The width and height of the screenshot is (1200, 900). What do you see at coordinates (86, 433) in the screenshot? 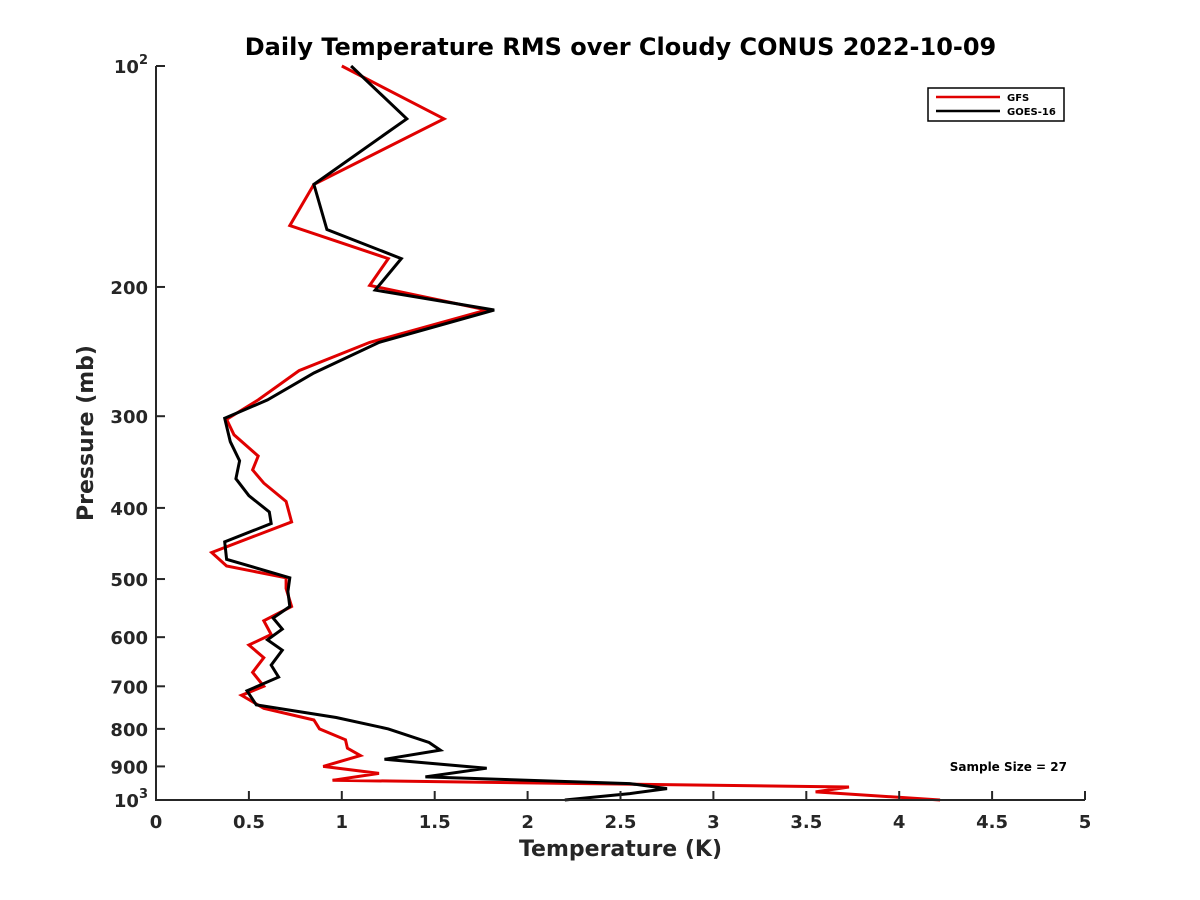
I see `y-axis-label: Pressure (mb)` at bounding box center [86, 433].